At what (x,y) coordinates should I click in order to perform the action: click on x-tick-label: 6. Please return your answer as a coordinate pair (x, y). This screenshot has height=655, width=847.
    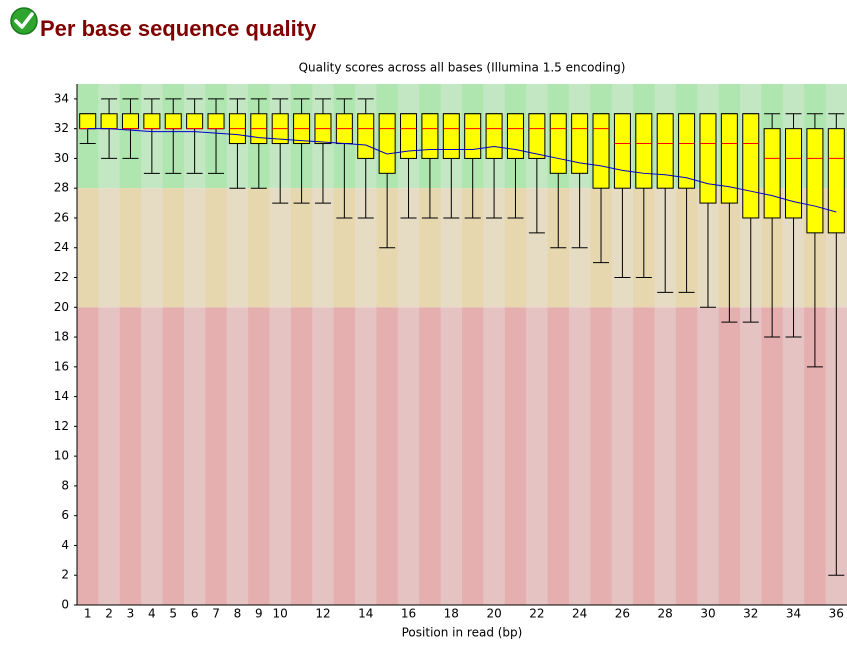
    Looking at the image, I should click on (195, 614).